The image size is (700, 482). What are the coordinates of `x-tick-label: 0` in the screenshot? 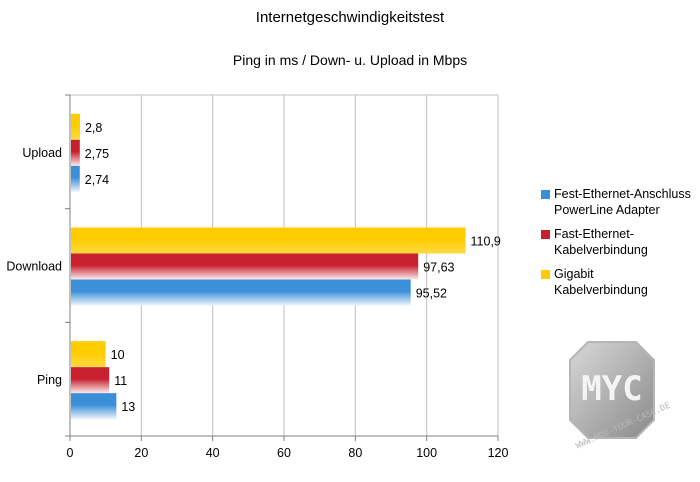 It's located at (70, 453).